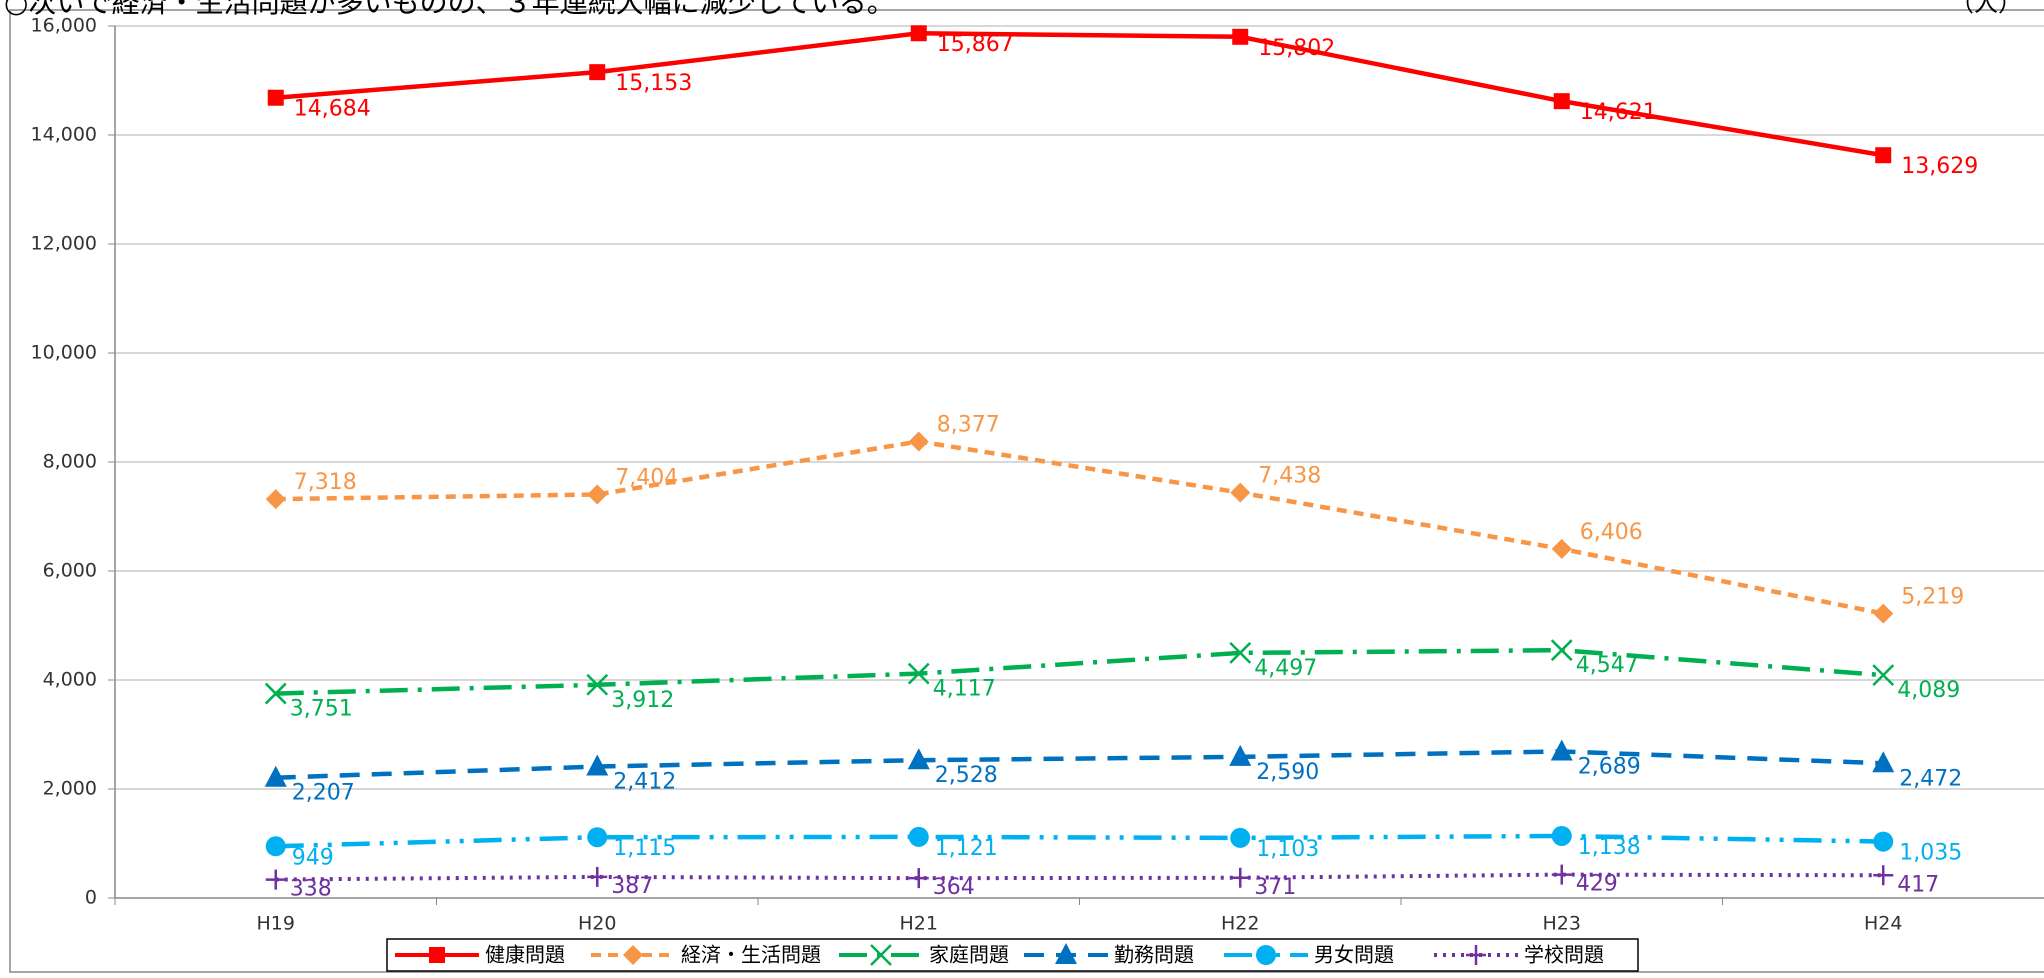 The image size is (2044, 978). What do you see at coordinates (653, 83) in the screenshot?
I see `data-label: 15,153` at bounding box center [653, 83].